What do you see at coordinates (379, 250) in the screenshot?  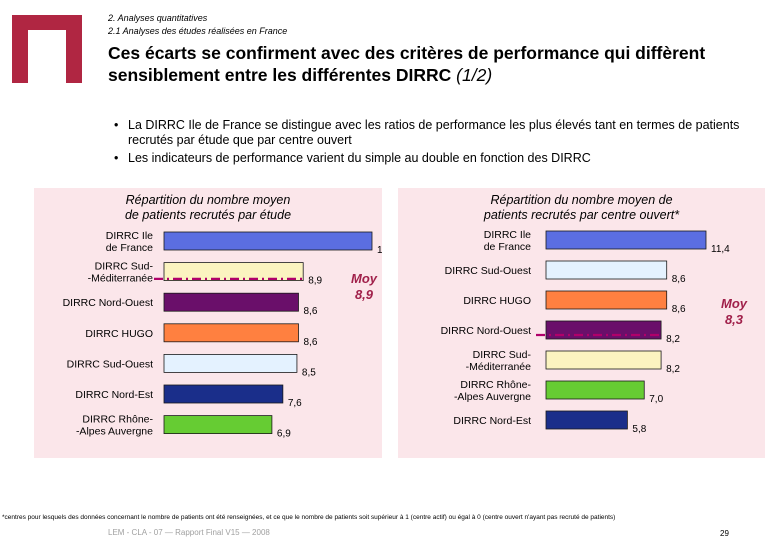 I see `value-label: 13,3` at bounding box center [379, 250].